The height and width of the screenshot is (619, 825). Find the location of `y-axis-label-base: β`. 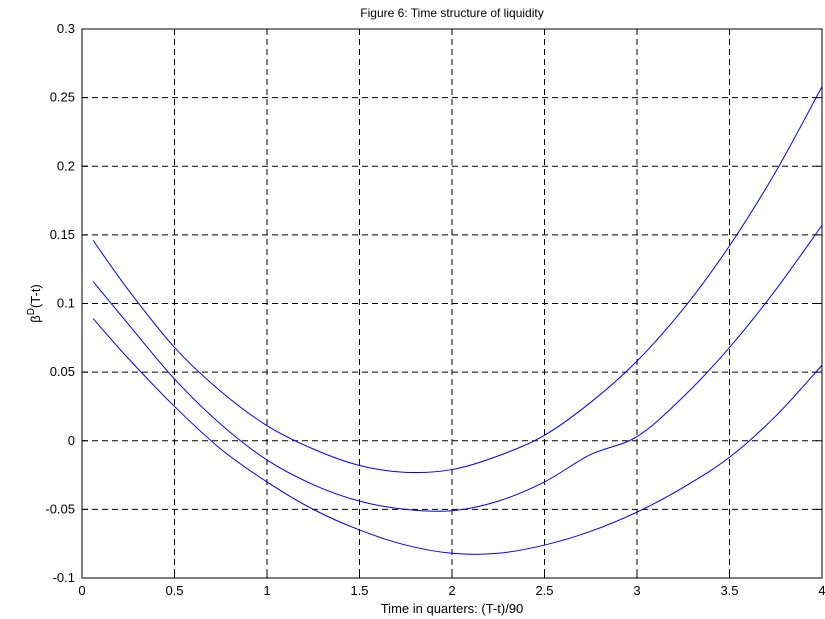

y-axis-label-base: β is located at coordinates (35, 318).